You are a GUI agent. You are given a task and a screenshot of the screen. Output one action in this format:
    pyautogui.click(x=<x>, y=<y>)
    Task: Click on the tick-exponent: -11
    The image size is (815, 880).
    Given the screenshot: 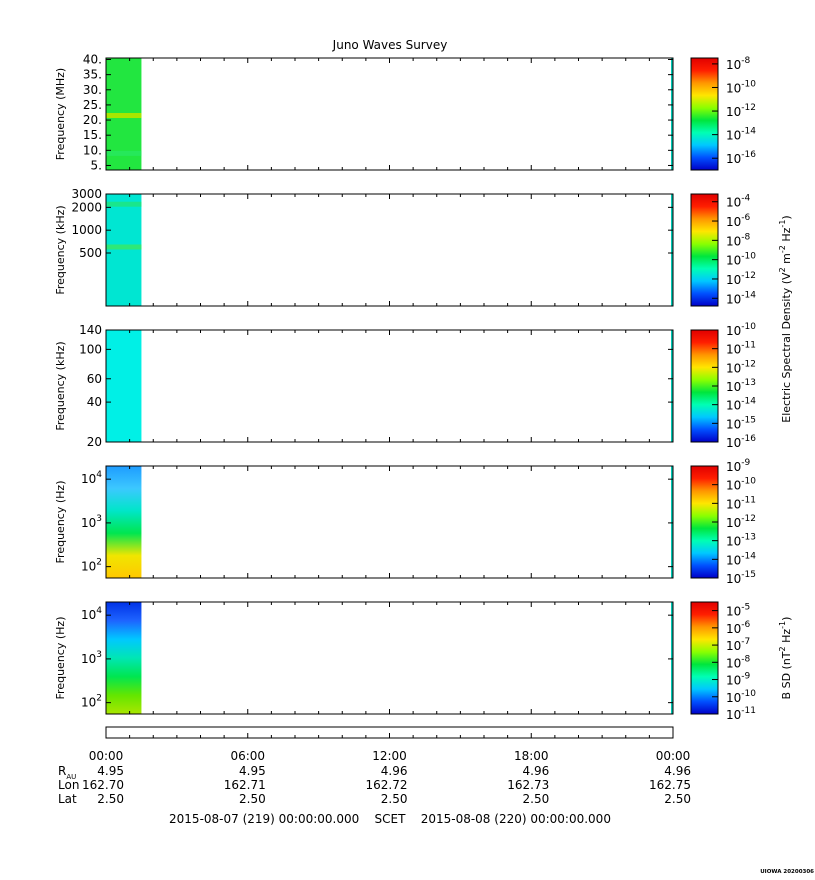 What is the action you would take?
    pyautogui.click(x=748, y=500)
    